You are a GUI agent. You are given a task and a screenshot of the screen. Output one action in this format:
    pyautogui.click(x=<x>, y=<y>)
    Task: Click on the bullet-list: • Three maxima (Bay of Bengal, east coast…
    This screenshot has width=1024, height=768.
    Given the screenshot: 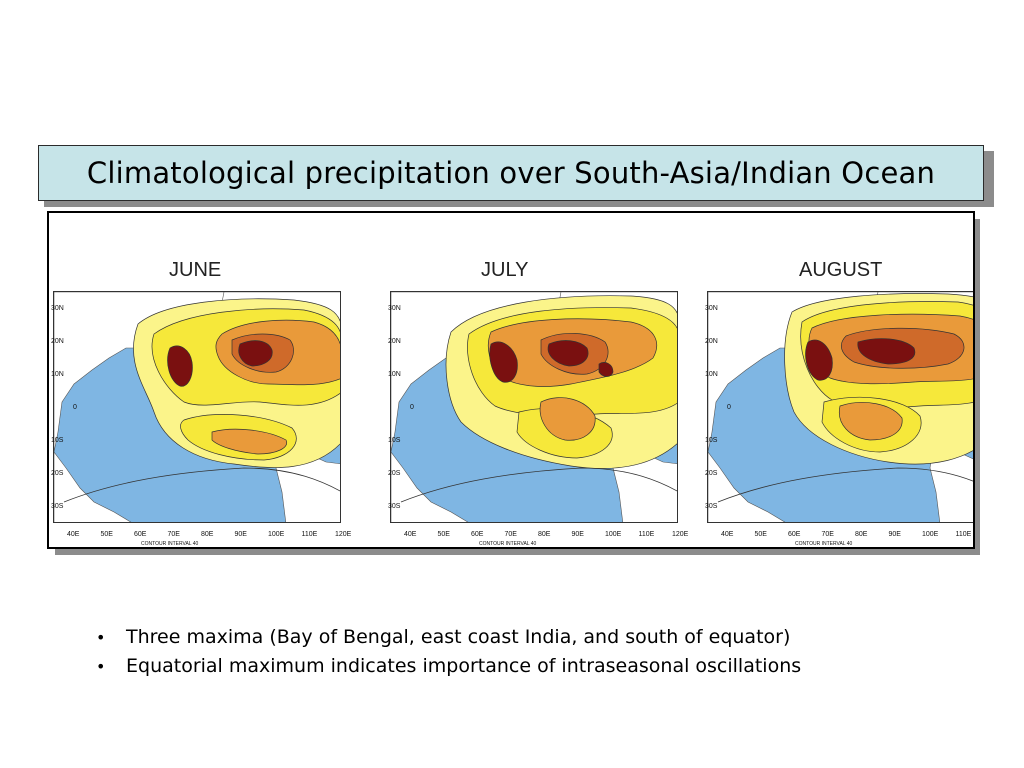 What is the action you would take?
    pyautogui.click(x=448, y=655)
    